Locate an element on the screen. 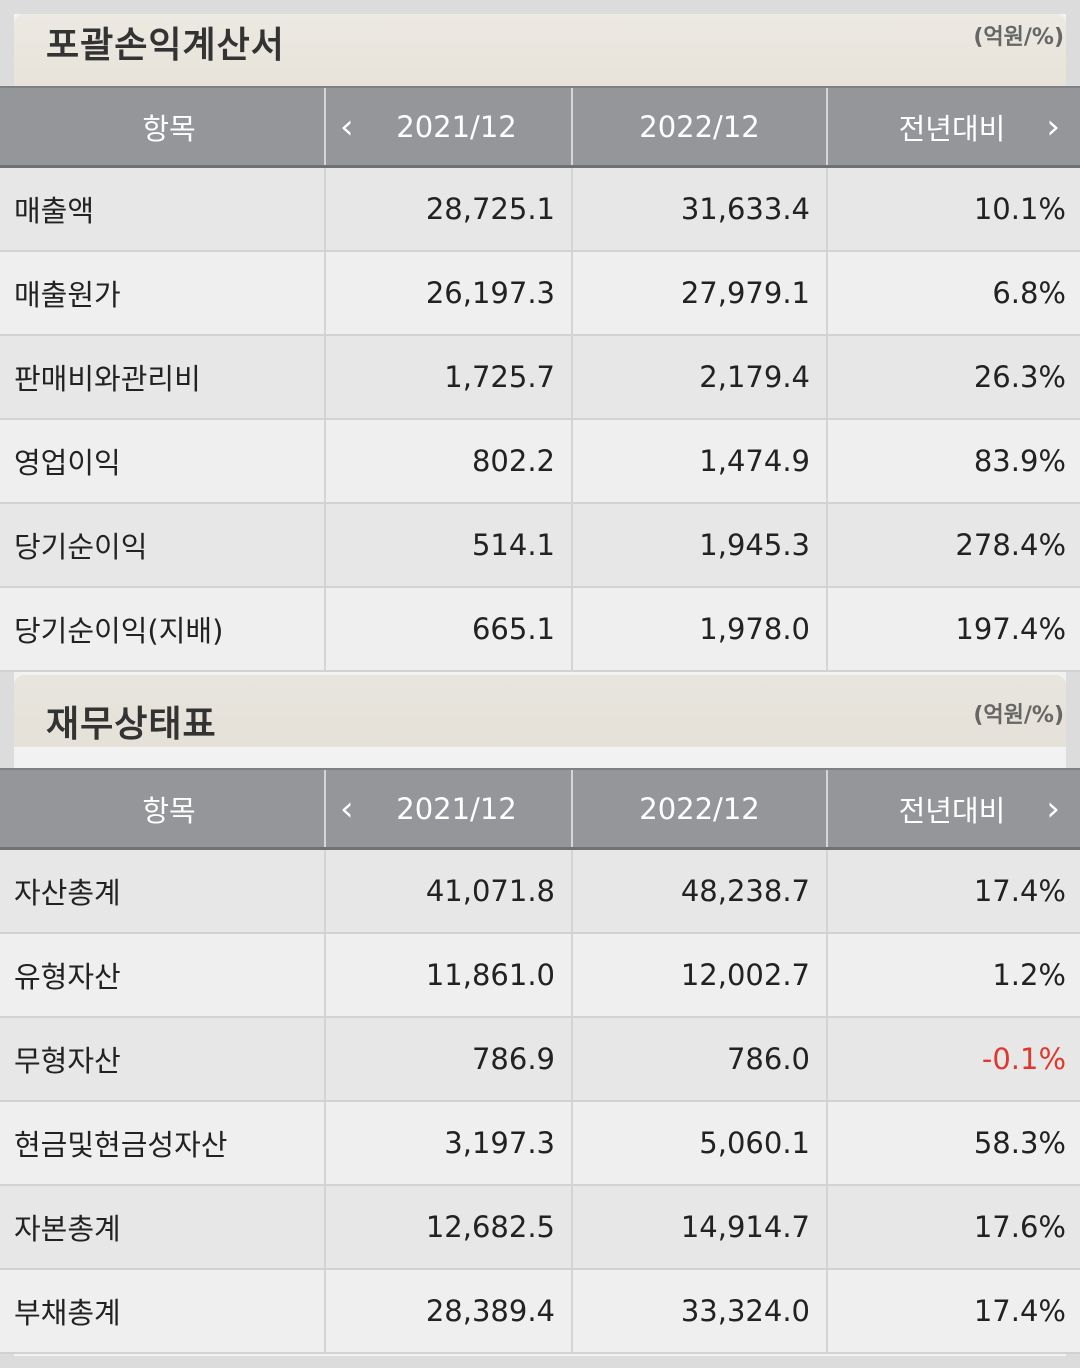 Image resolution: width=1080 pixels, height=1368 pixels. table-row: 당기순이익 514.1 1,945.3 278.4% is located at coordinates (540, 546).